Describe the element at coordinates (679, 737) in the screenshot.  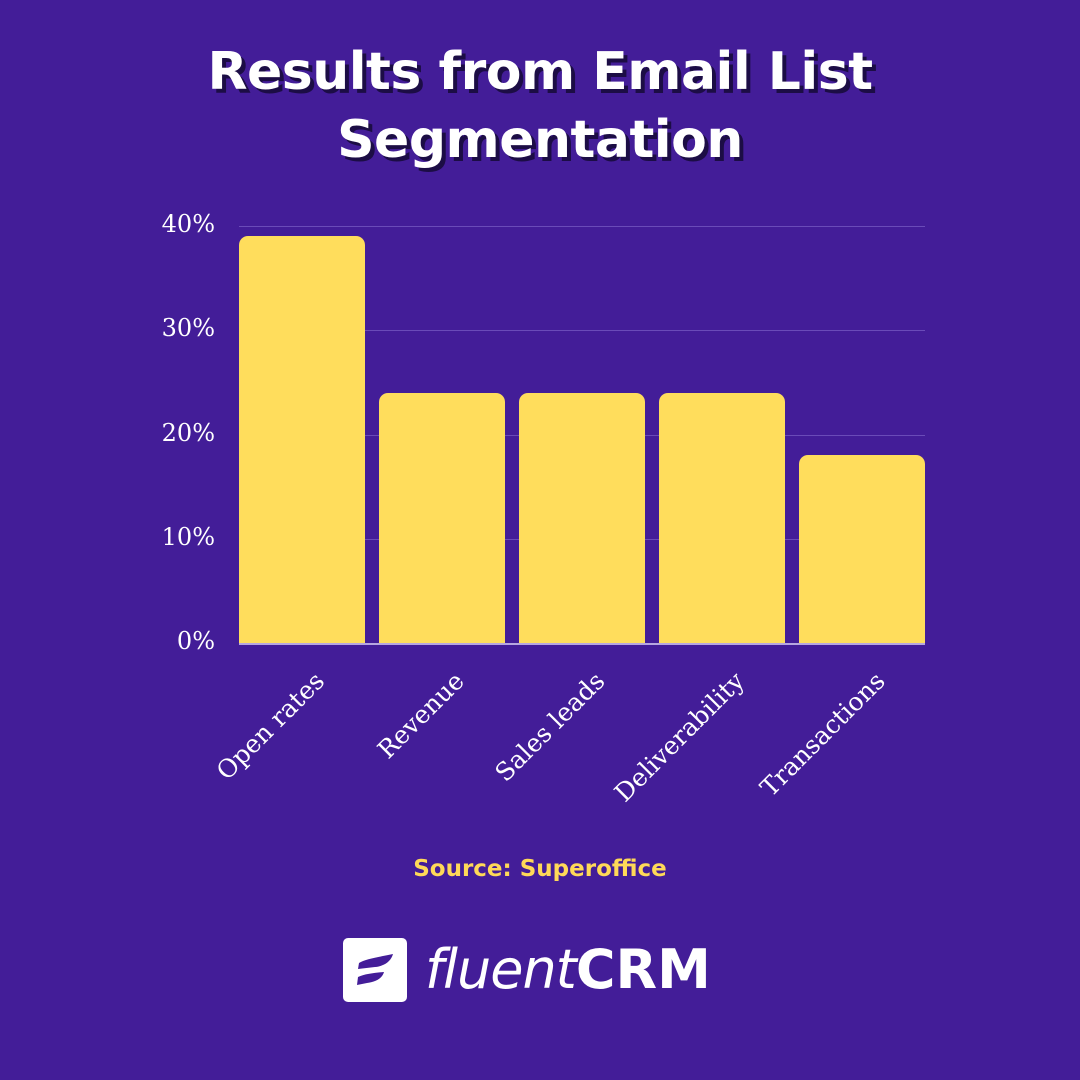
I see `x-tick-label: Deliverability` at that location.